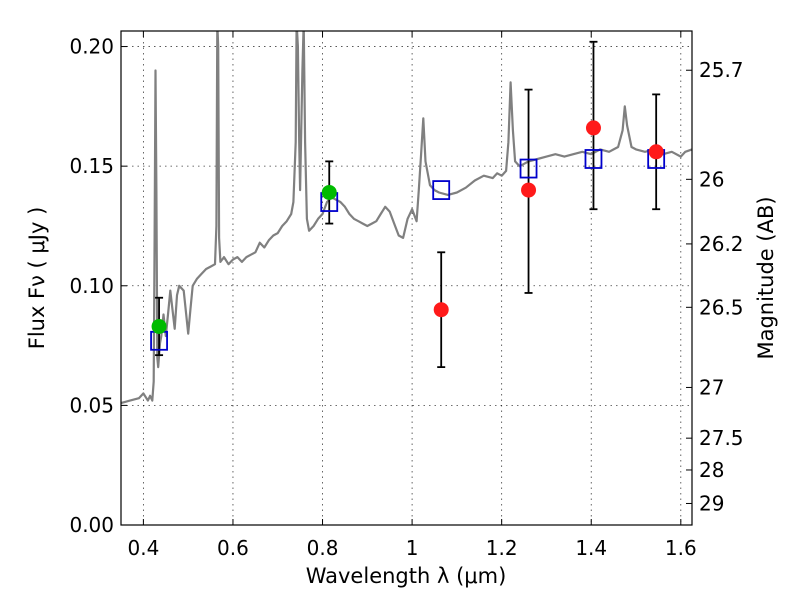 This screenshot has width=800, height=600. What do you see at coordinates (91, 405) in the screenshot?
I see `y-tick-label: 0.05` at bounding box center [91, 405].